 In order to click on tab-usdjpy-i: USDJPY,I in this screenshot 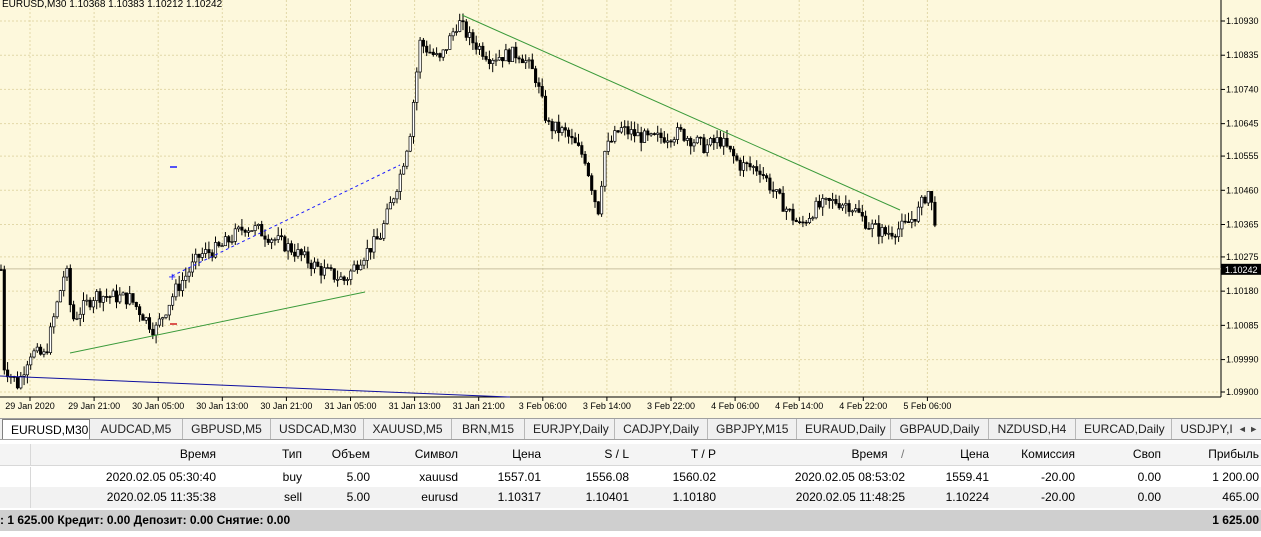, I will do `click(1207, 429)`.